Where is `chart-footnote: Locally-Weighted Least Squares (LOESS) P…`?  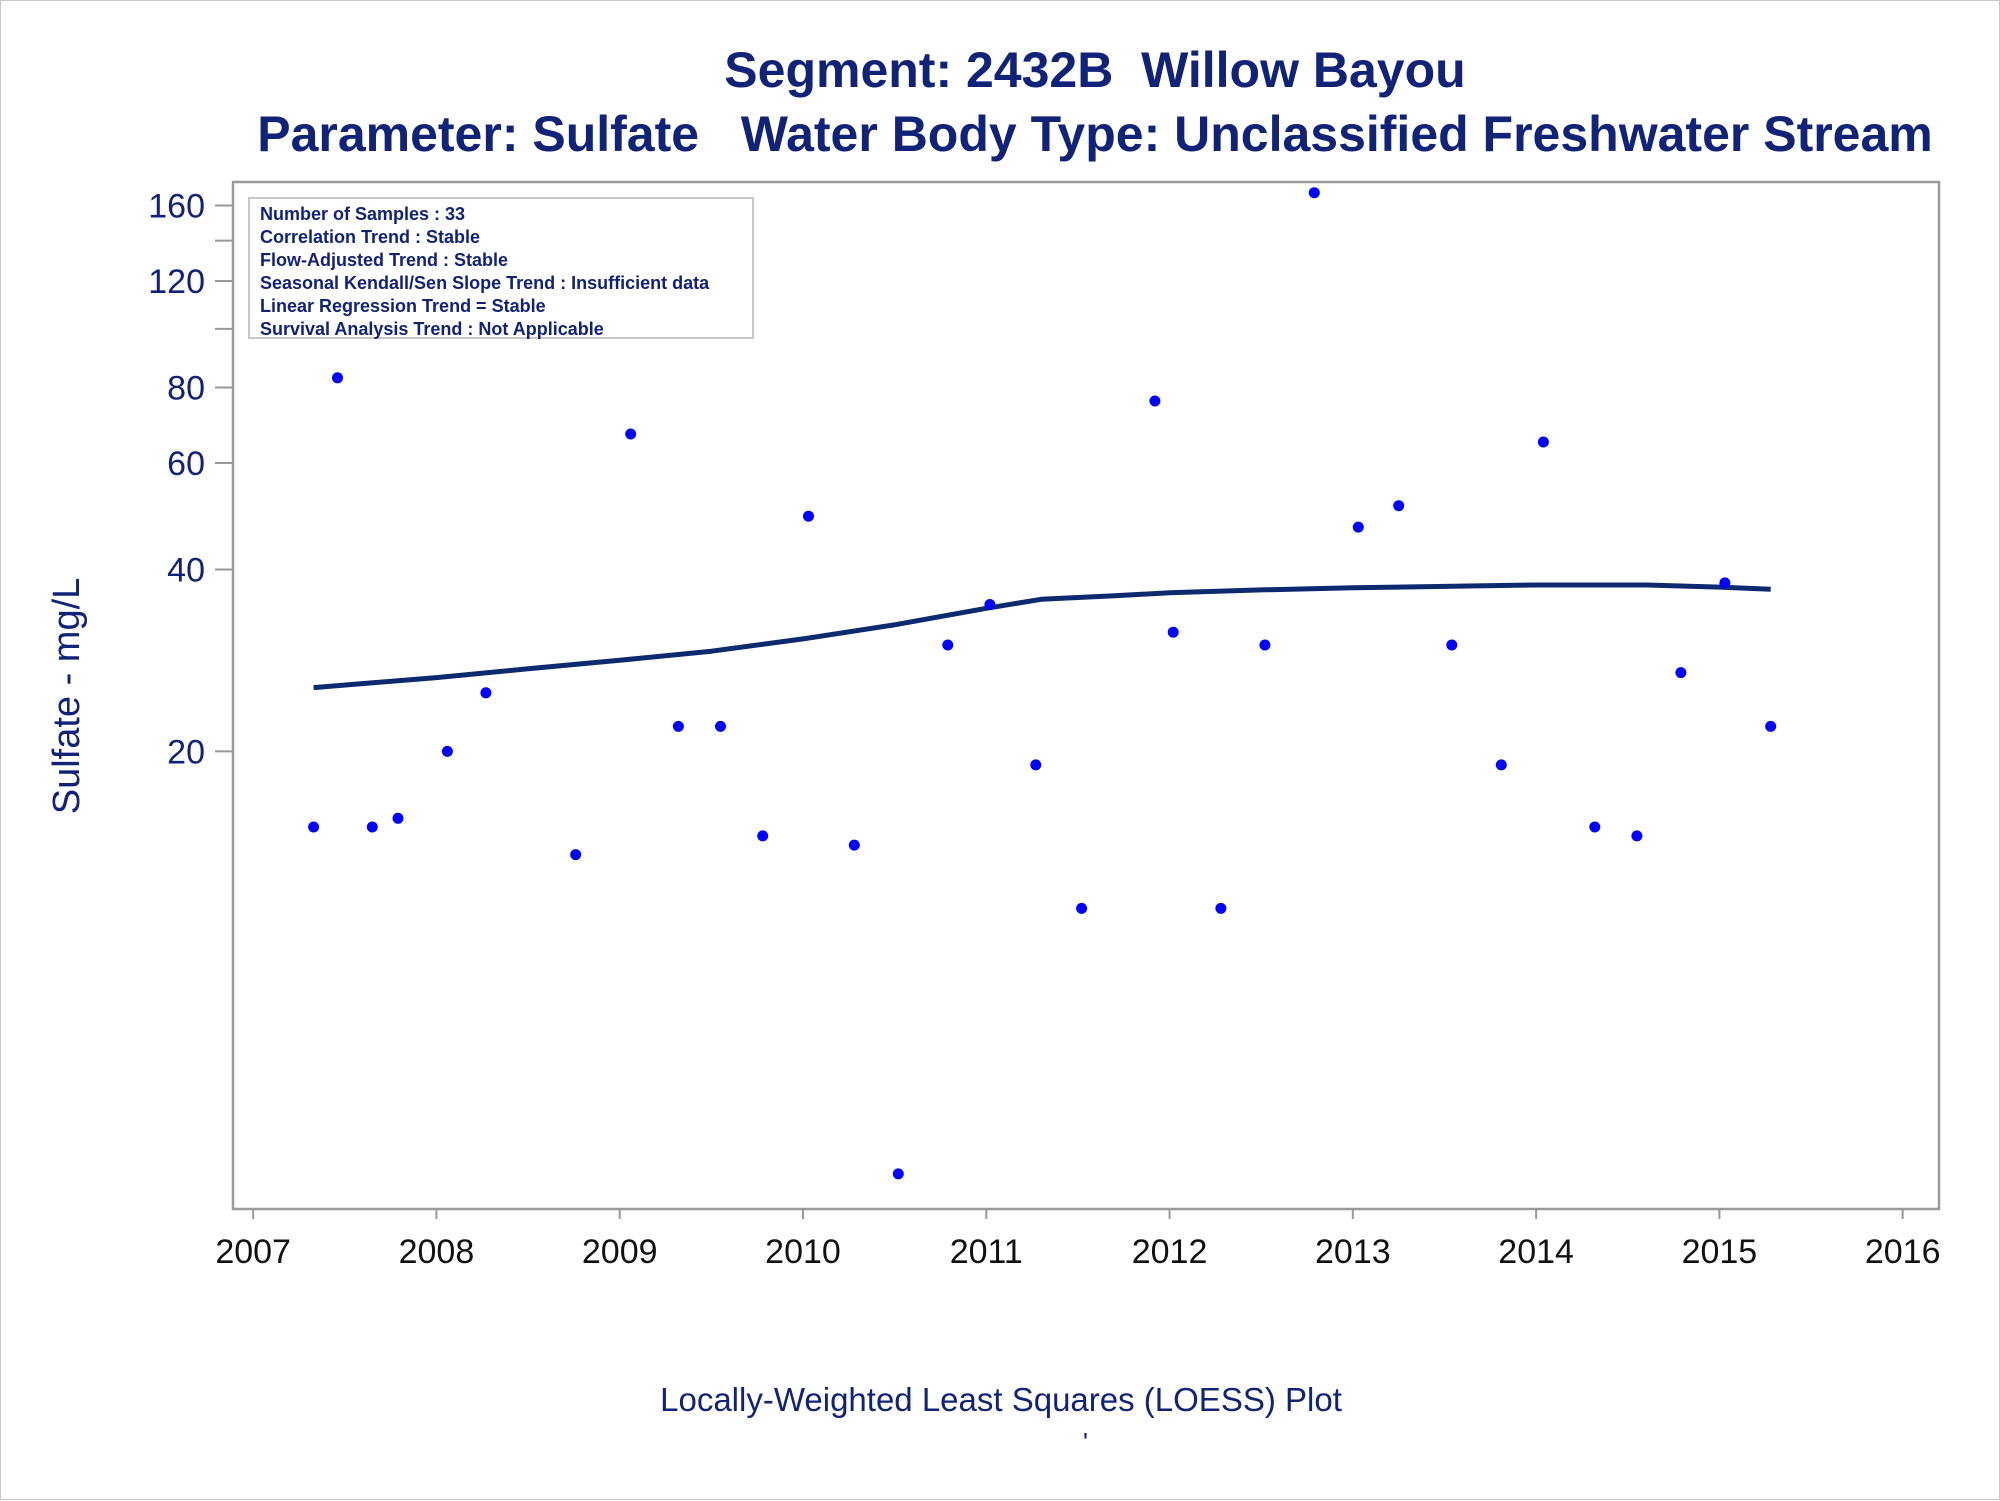 chart-footnote: Locally-Weighted Least Squares (LOESS) P… is located at coordinates (1001, 1399).